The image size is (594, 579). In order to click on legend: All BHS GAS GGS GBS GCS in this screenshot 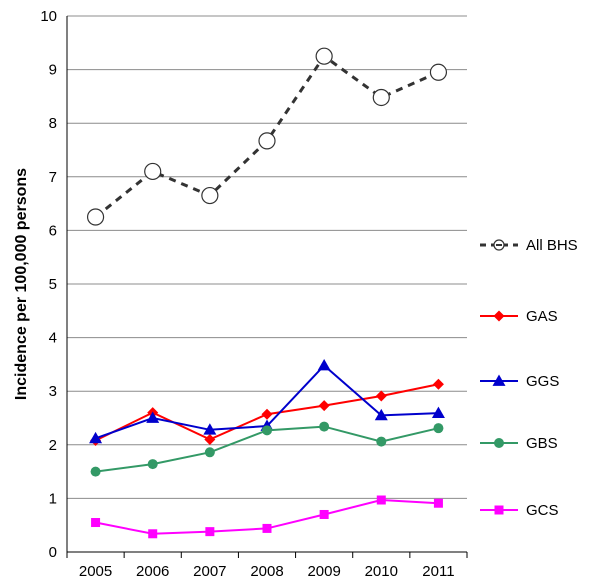, I will do `click(529, 378)`.